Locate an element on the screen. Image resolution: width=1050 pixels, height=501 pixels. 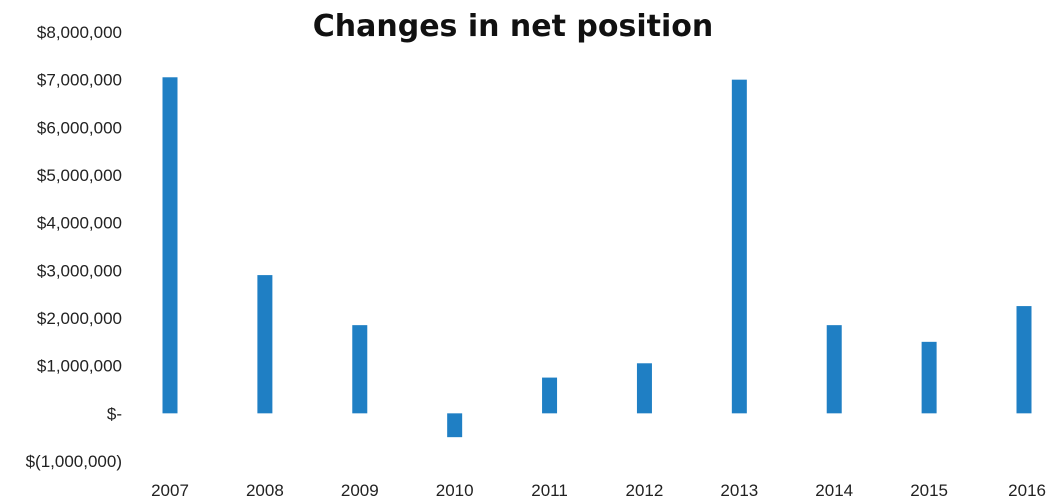
y-tick-label: $(1,000,000) is located at coordinates (74, 461).